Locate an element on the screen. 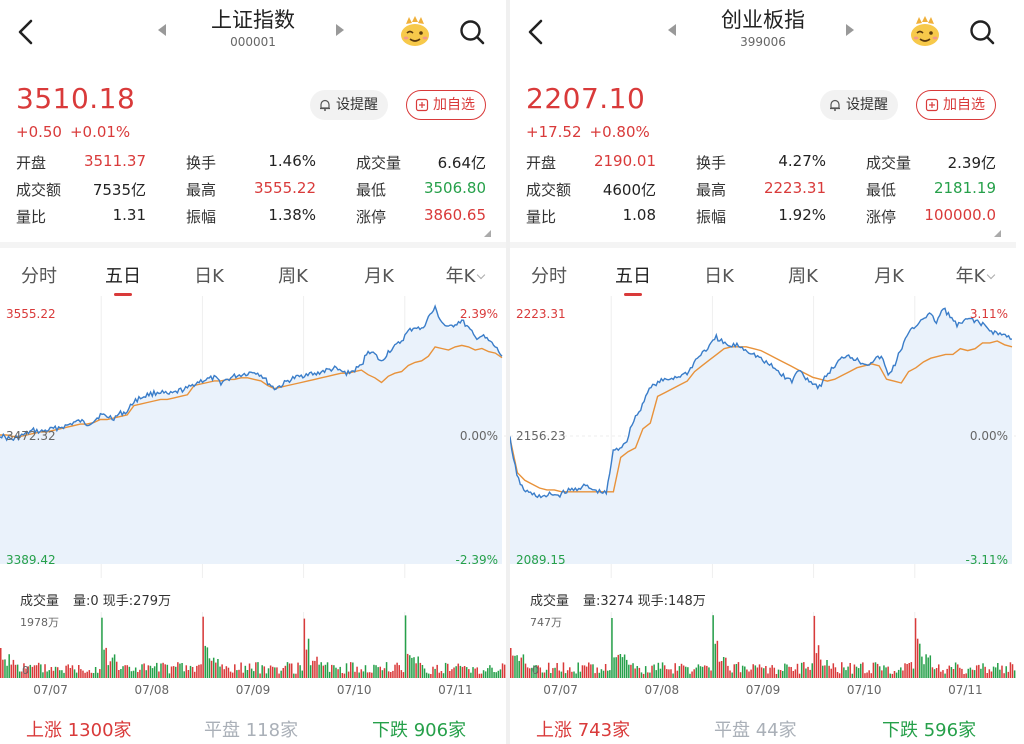 The width and height of the screenshot is (1024, 744). volume-bars-chart: 747万 0 07/07 07/08 07/09 07/10 07/11 is located at coordinates (763, 658).